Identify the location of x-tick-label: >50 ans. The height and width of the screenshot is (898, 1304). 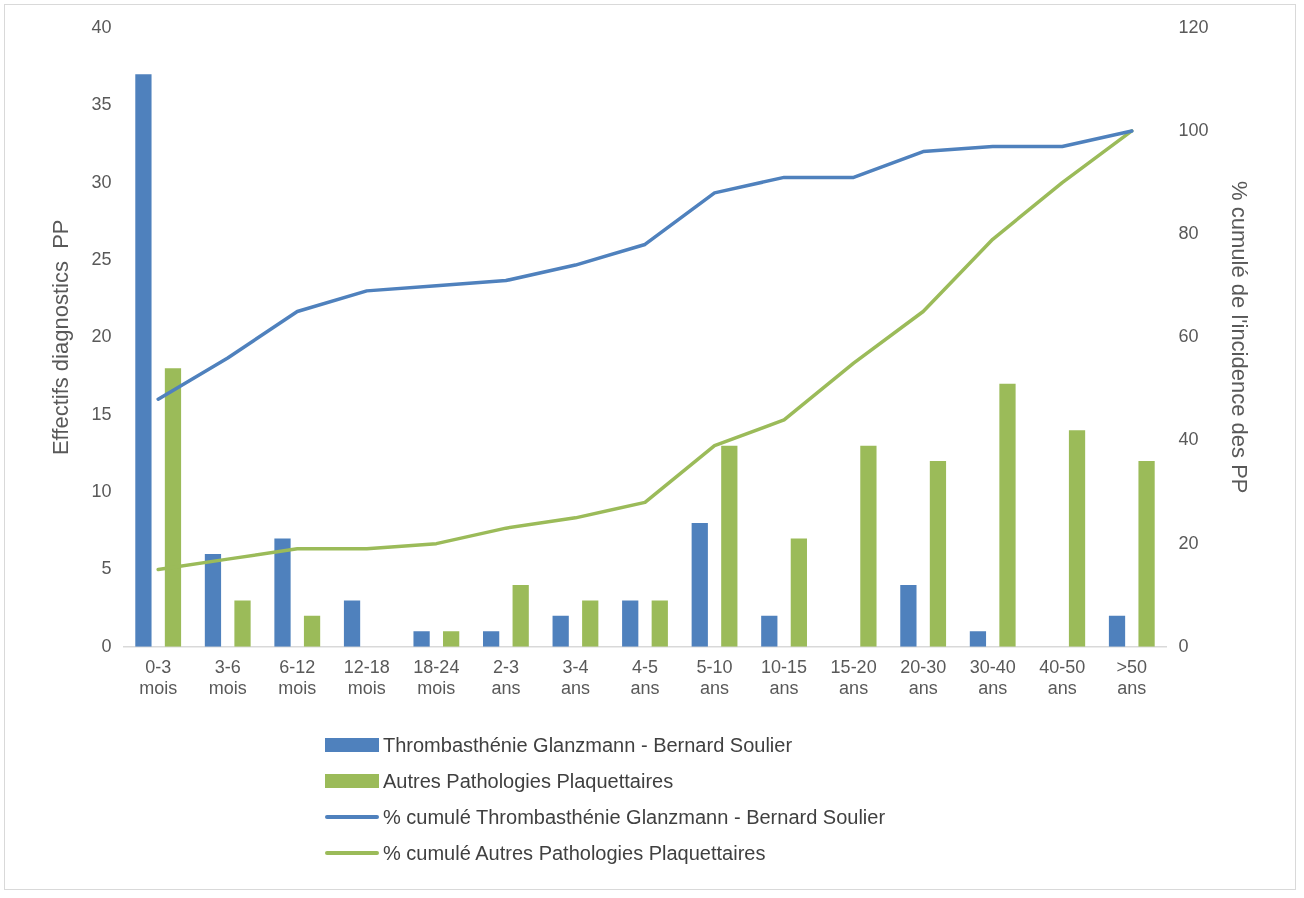
(1132, 677).